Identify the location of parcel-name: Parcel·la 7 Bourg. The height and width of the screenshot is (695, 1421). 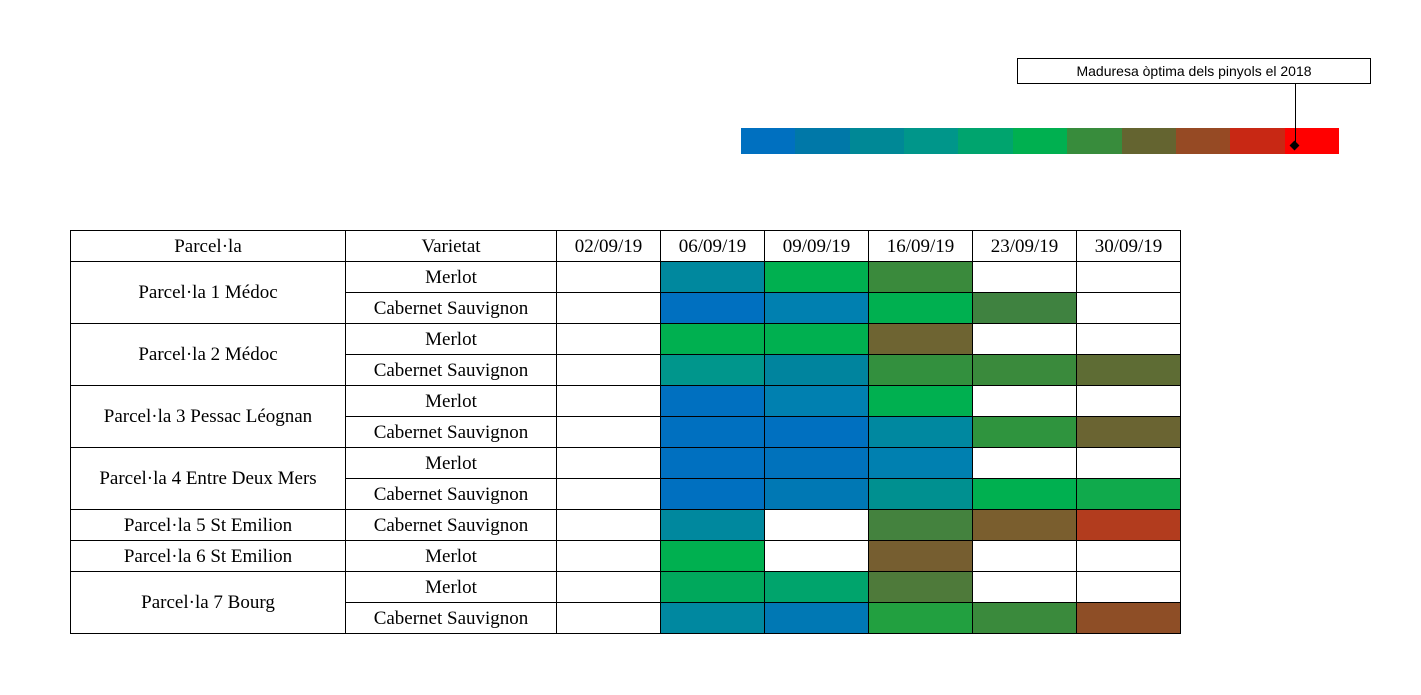
(208, 602).